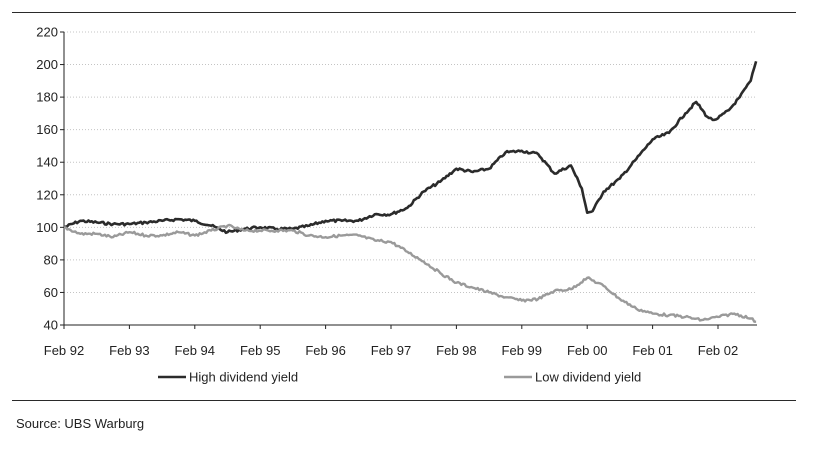 The image size is (823, 451). I want to click on y-axis-tick-labels: 40 60 80 100 120 140 160 180 200 220, so click(47, 179).